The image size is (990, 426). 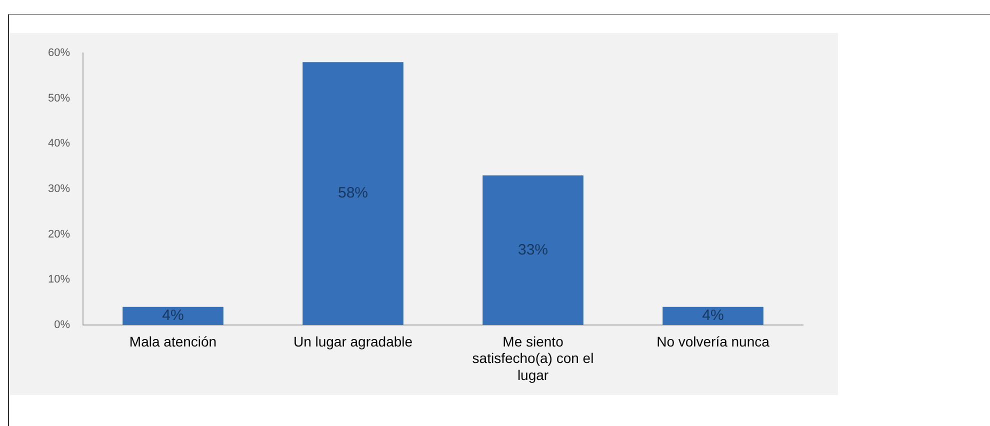 I want to click on y-tick-label: 0%, so click(x=62, y=325).